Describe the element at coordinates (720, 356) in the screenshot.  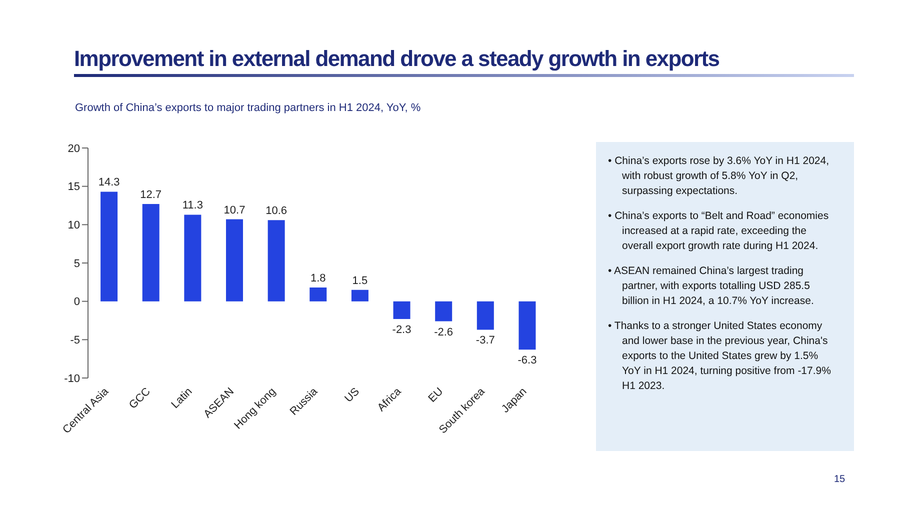
I see `text: • Thanks to a stronger United States economy and lower base in the previous year, China's exports to the United States grew by 1.5% YoY in H1 2024, turning positive from -17.9% H1 2023.` at that location.